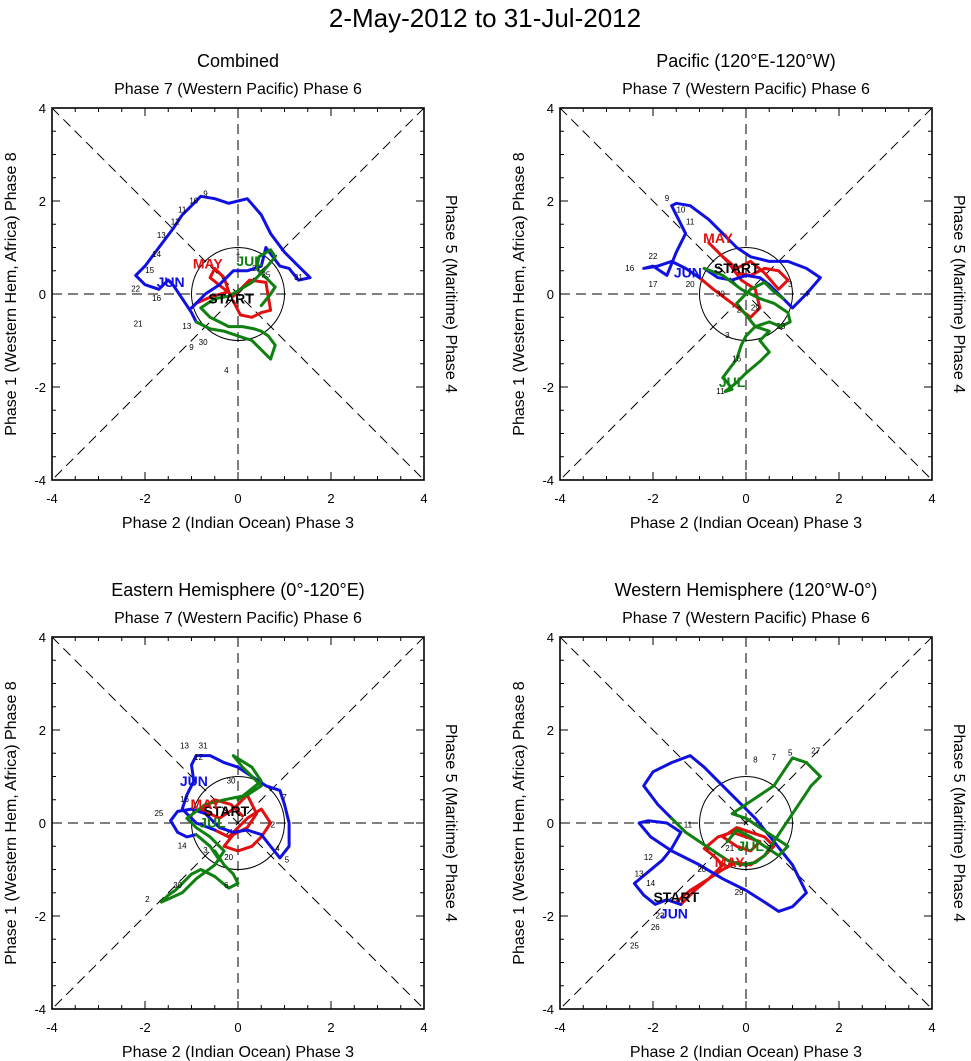 Image resolution: width=971 pixels, height=1061 pixels. I want to click on day-label: 1, so click(746, 864).